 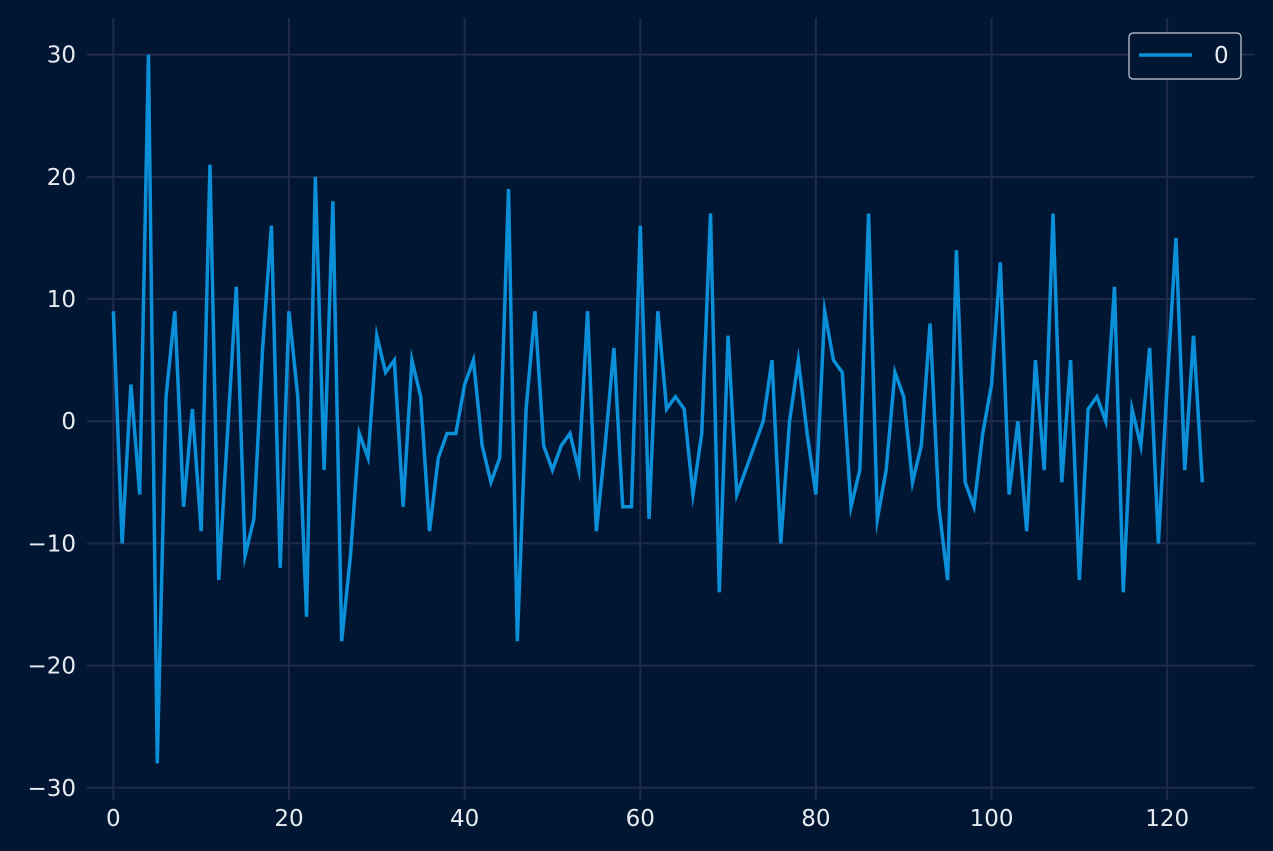 I want to click on y-tick-label: 10, so click(x=61, y=300).